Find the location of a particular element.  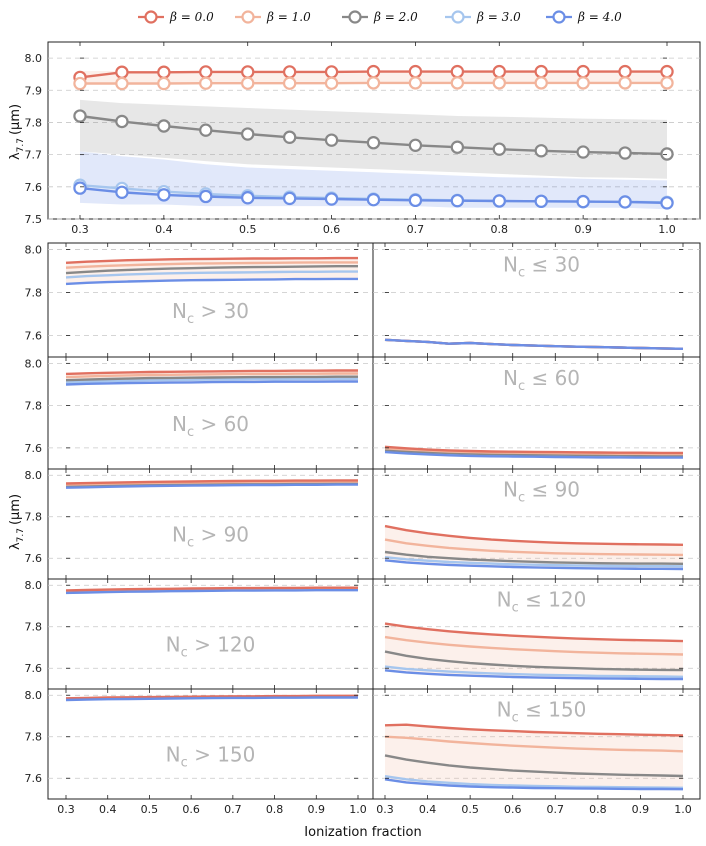

panel-annotation: Nc > 30 is located at coordinates (210, 313).